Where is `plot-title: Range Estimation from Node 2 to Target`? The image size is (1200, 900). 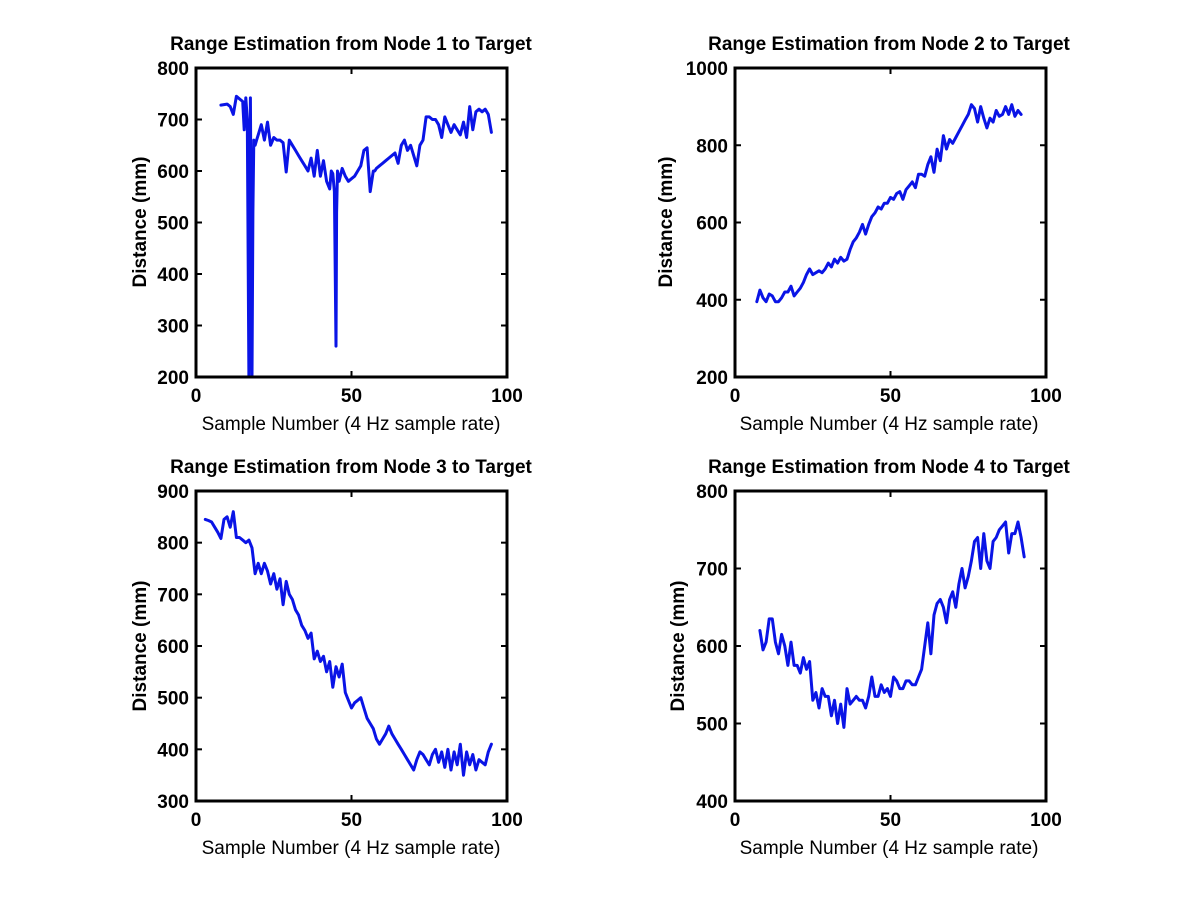 plot-title: Range Estimation from Node 2 to Target is located at coordinates (889, 44).